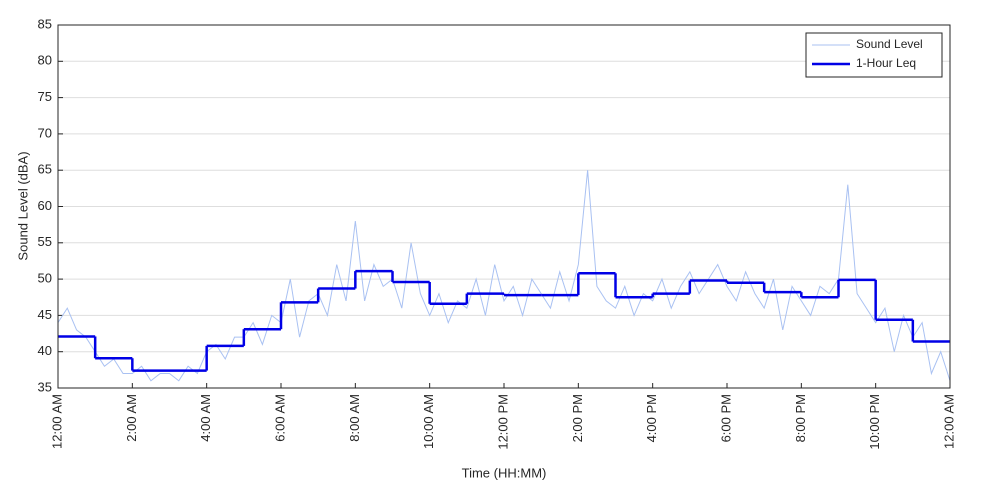 The height and width of the screenshot is (500, 1000). What do you see at coordinates (577, 418) in the screenshot?
I see `x-tick-label: 2:00 PM` at bounding box center [577, 418].